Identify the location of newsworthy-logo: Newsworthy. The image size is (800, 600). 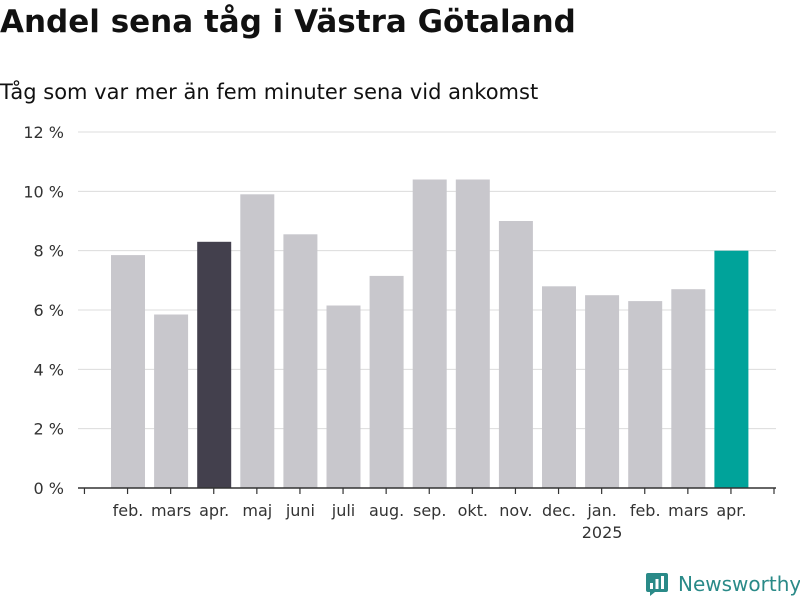
(722, 584).